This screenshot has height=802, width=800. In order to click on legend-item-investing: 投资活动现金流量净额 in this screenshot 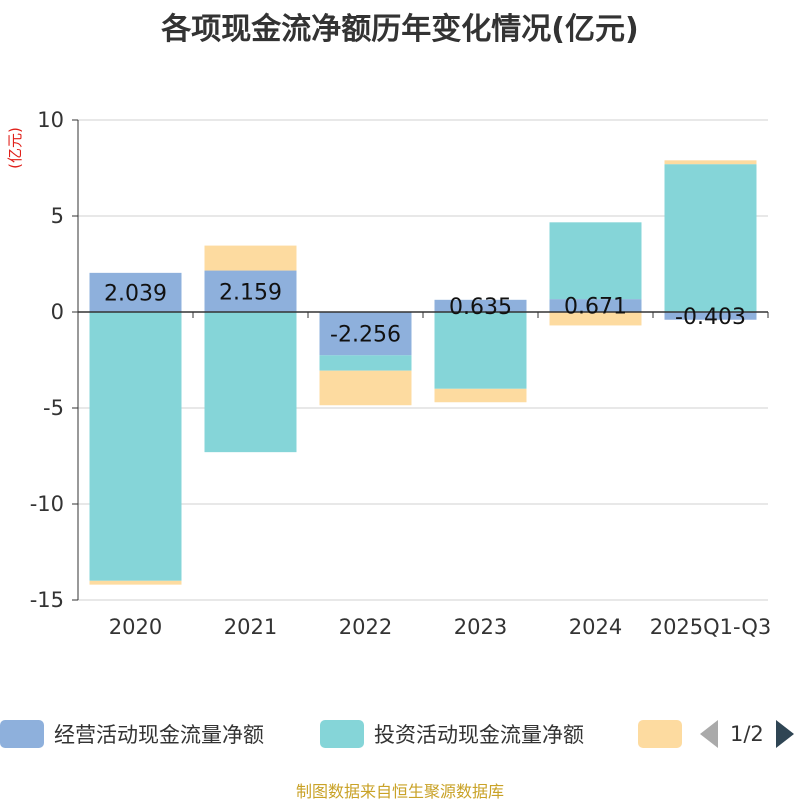, I will do `click(452, 734)`.